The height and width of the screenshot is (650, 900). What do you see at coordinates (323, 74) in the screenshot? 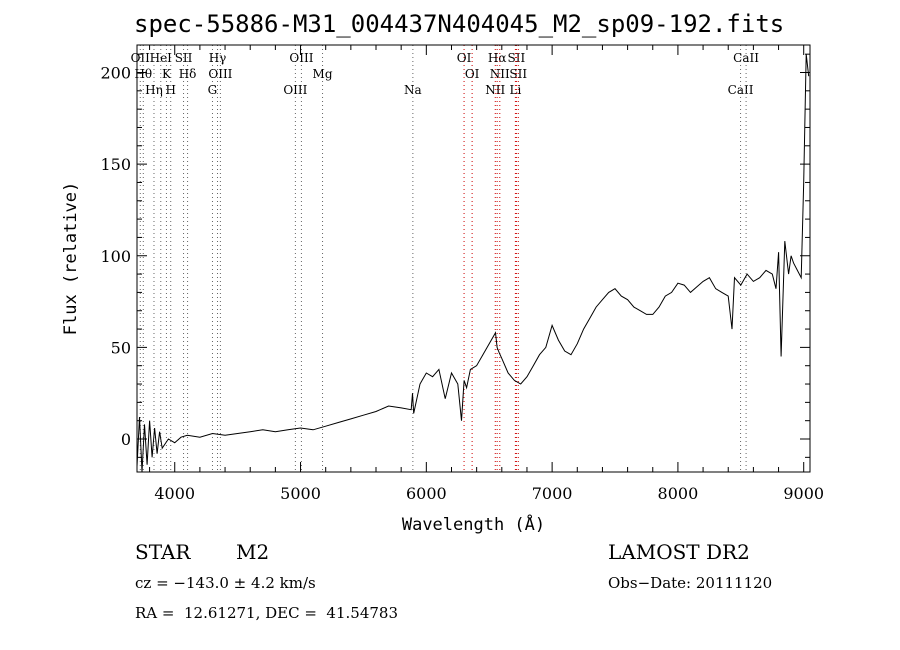
I see `line-marker-label: Mg` at bounding box center [323, 74].